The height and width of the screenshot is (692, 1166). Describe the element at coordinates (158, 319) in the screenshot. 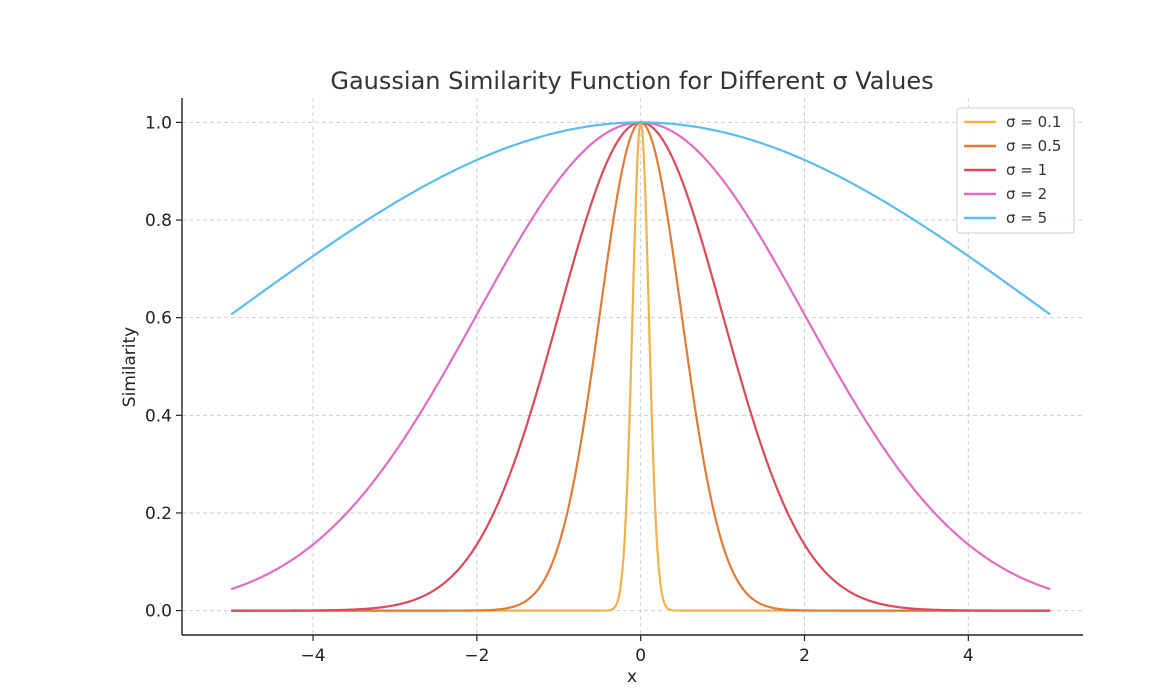

I see `y-tick-label: 0.6` at that location.